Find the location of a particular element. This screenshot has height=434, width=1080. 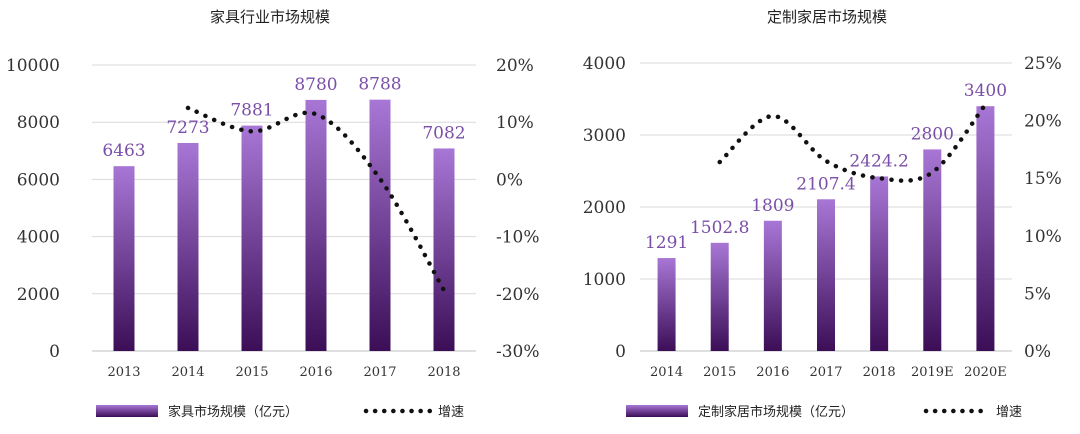

y-right-tick-label: -30% is located at coordinates (518, 352).